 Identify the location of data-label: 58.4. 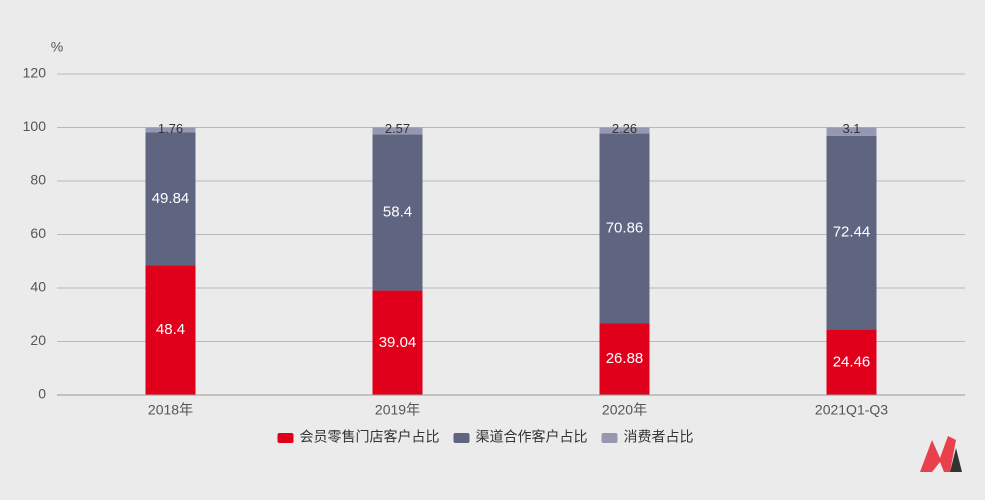
(397, 211).